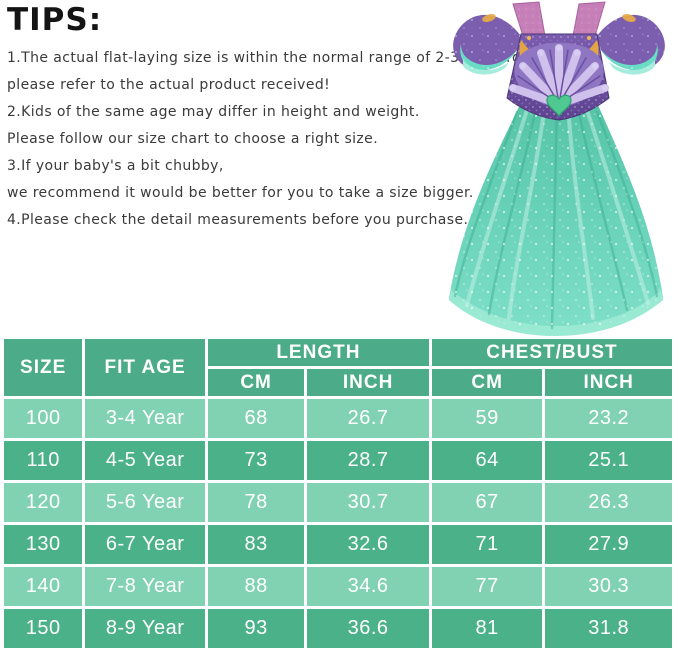 The height and width of the screenshot is (662, 679). Describe the element at coordinates (559, 106) in the screenshot. I see `heart-gem` at that location.